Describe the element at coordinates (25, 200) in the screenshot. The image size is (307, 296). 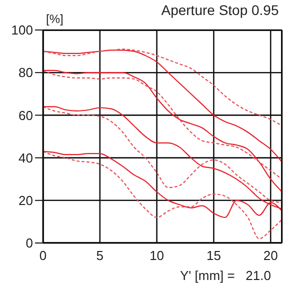
I see `y-tick-label: 20` at that location.